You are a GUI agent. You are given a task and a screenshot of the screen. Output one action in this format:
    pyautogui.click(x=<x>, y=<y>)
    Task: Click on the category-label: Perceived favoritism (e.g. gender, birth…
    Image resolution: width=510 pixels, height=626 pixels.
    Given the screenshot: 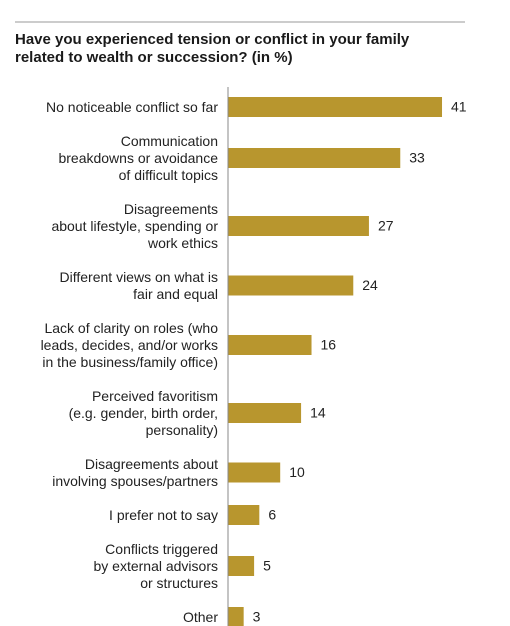 What is the action you would take?
    pyautogui.click(x=143, y=412)
    